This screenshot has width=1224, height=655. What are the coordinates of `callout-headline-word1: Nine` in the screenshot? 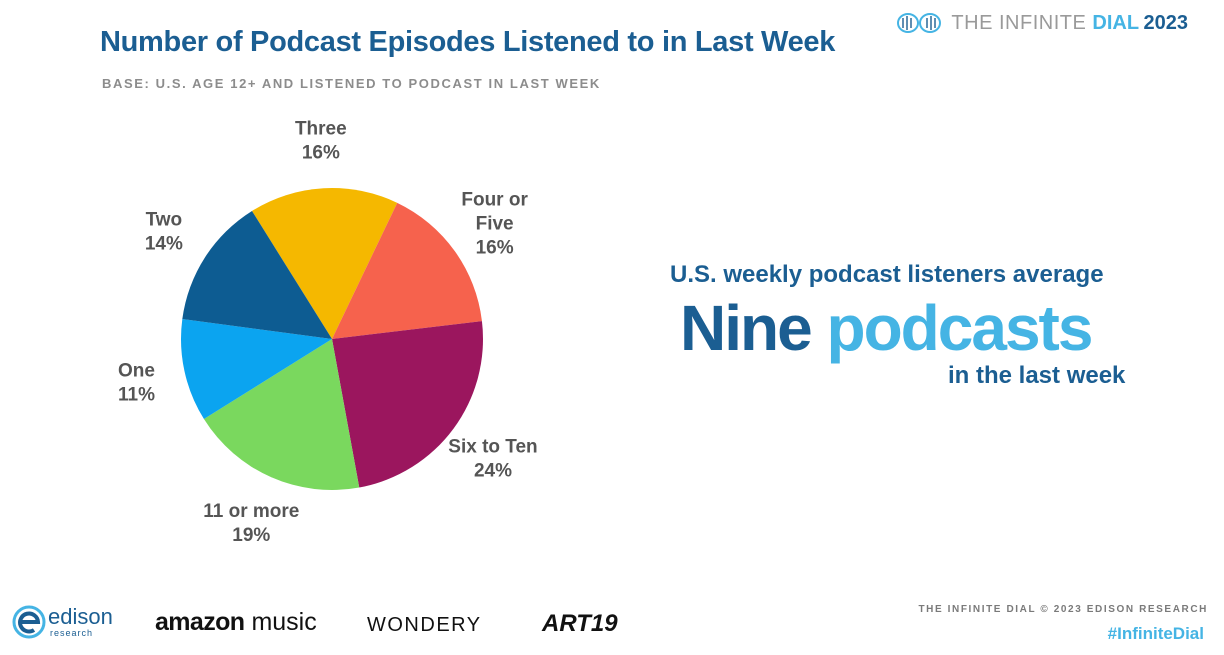 It's located at (746, 328).